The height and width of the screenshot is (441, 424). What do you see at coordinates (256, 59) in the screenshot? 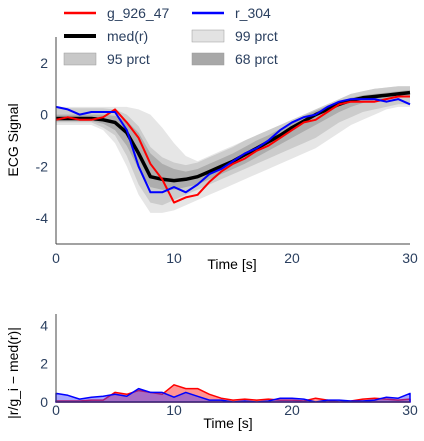
I see `legend-label: 68 prct` at bounding box center [256, 59].